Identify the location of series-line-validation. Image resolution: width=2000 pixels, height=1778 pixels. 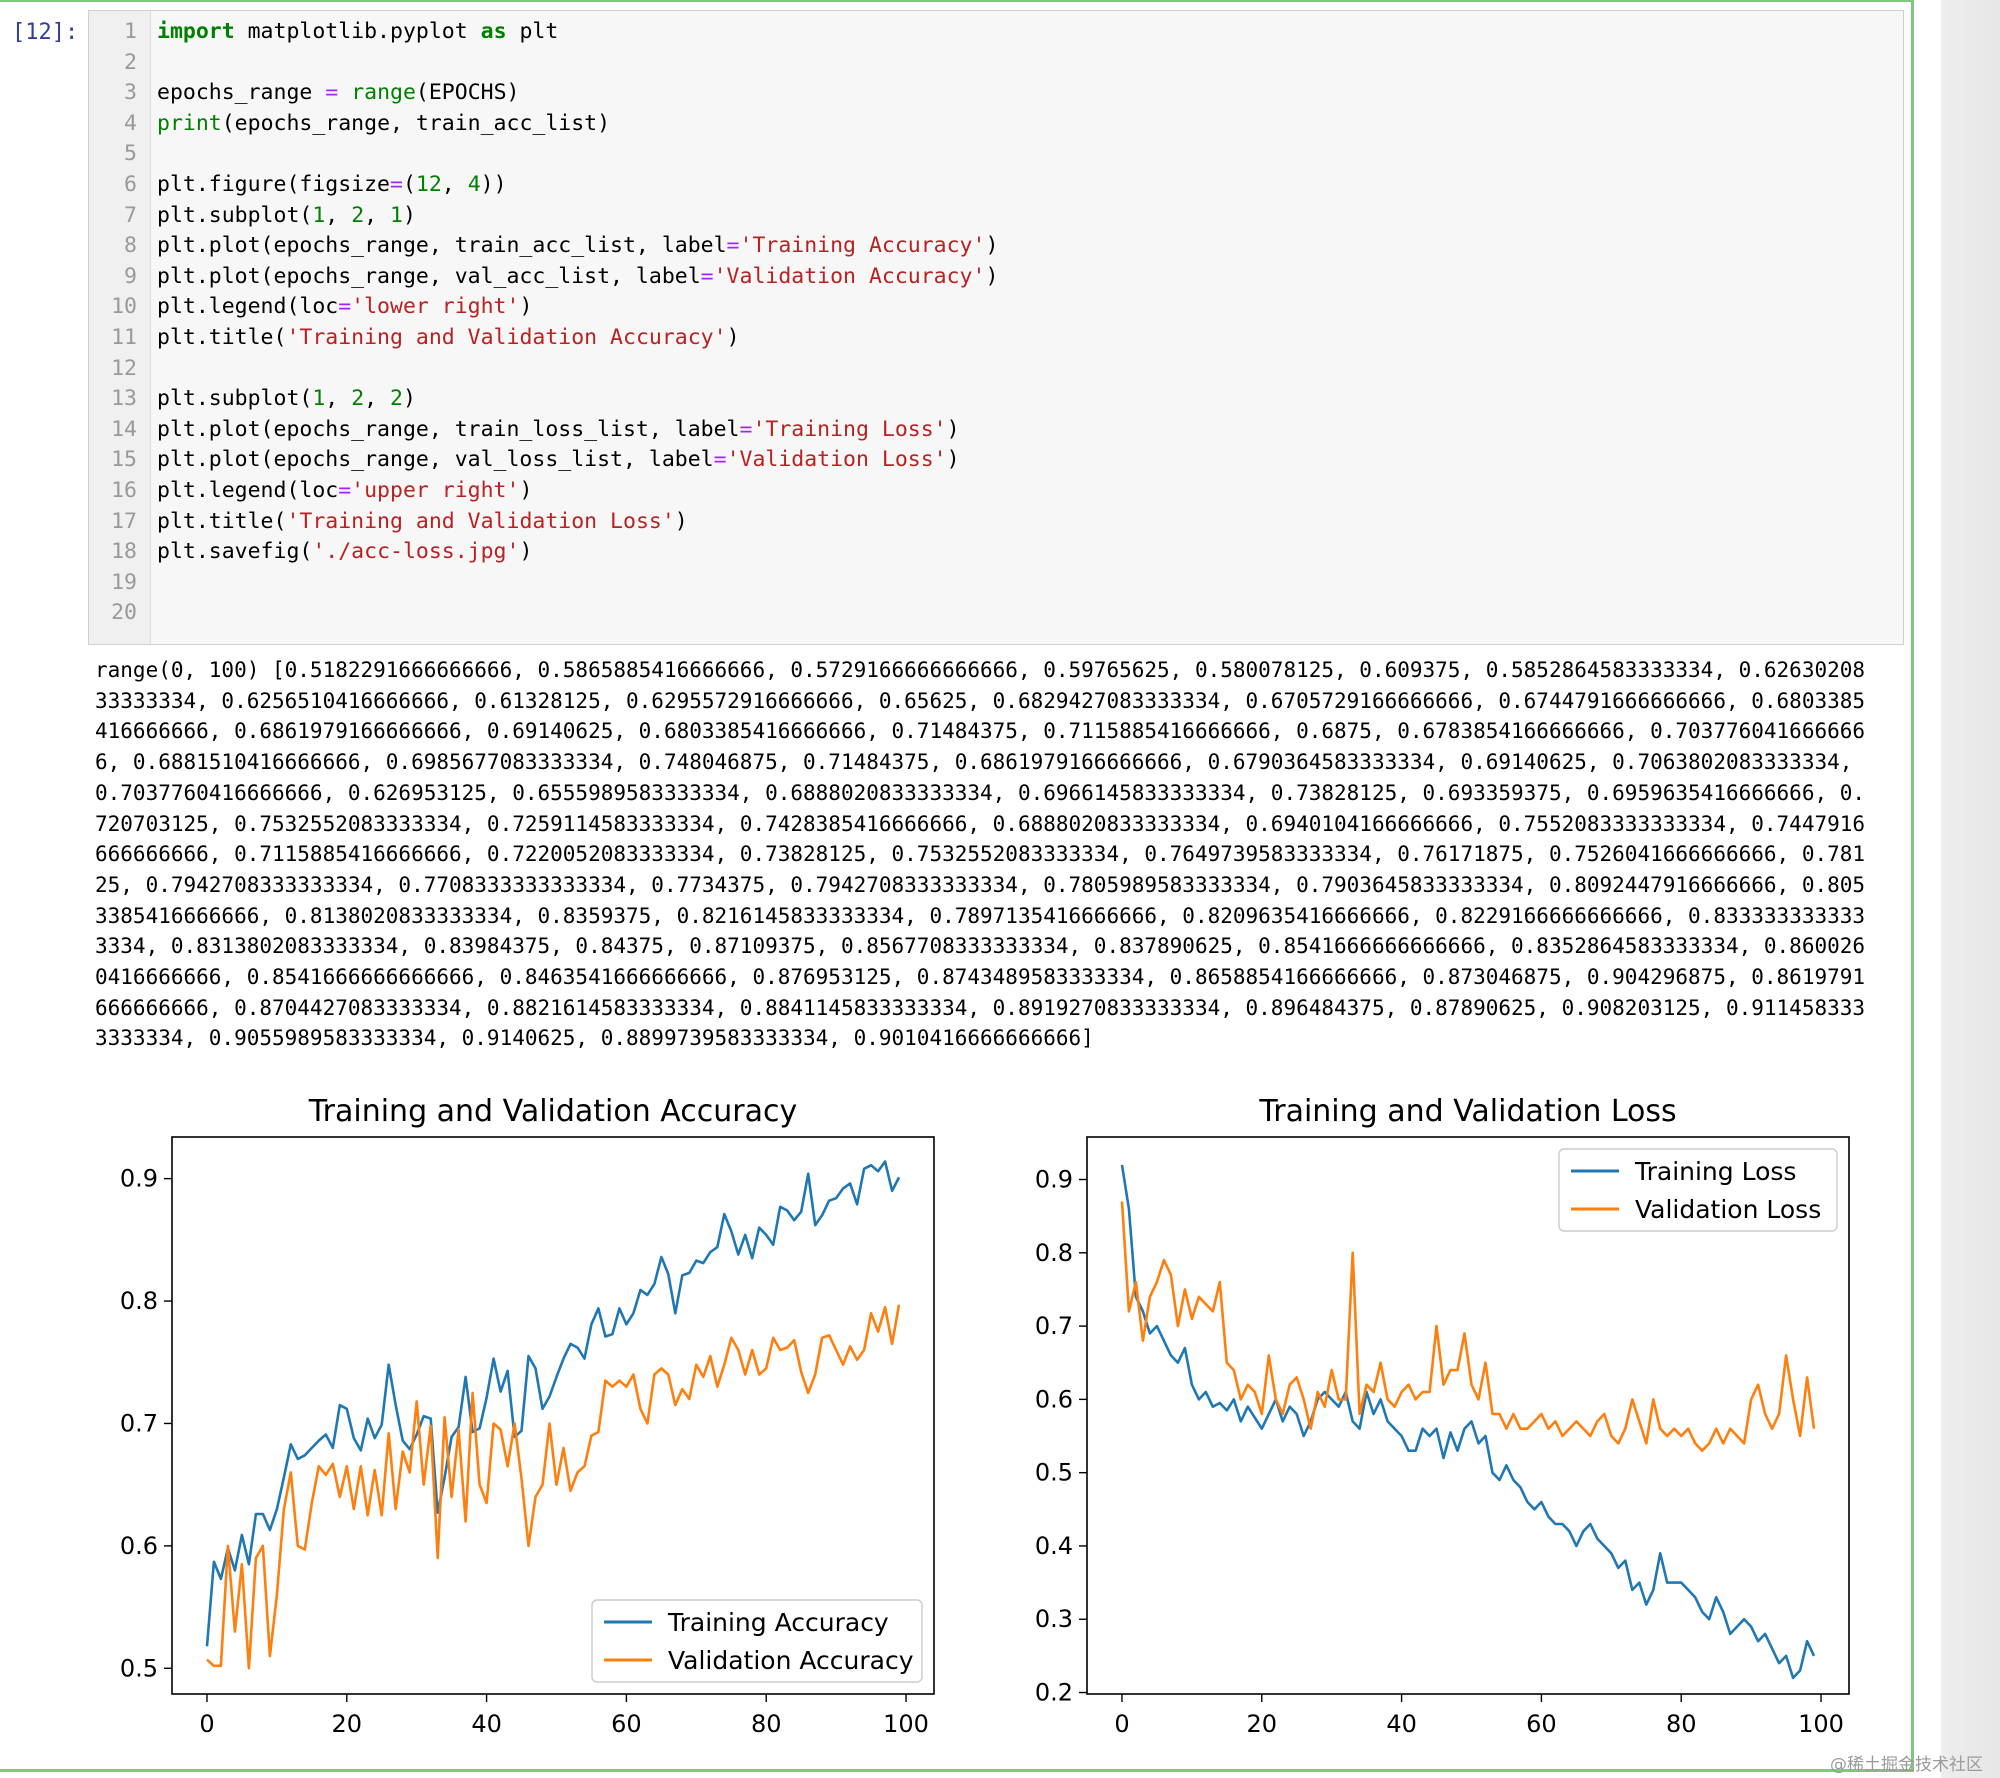
(1468, 1327).